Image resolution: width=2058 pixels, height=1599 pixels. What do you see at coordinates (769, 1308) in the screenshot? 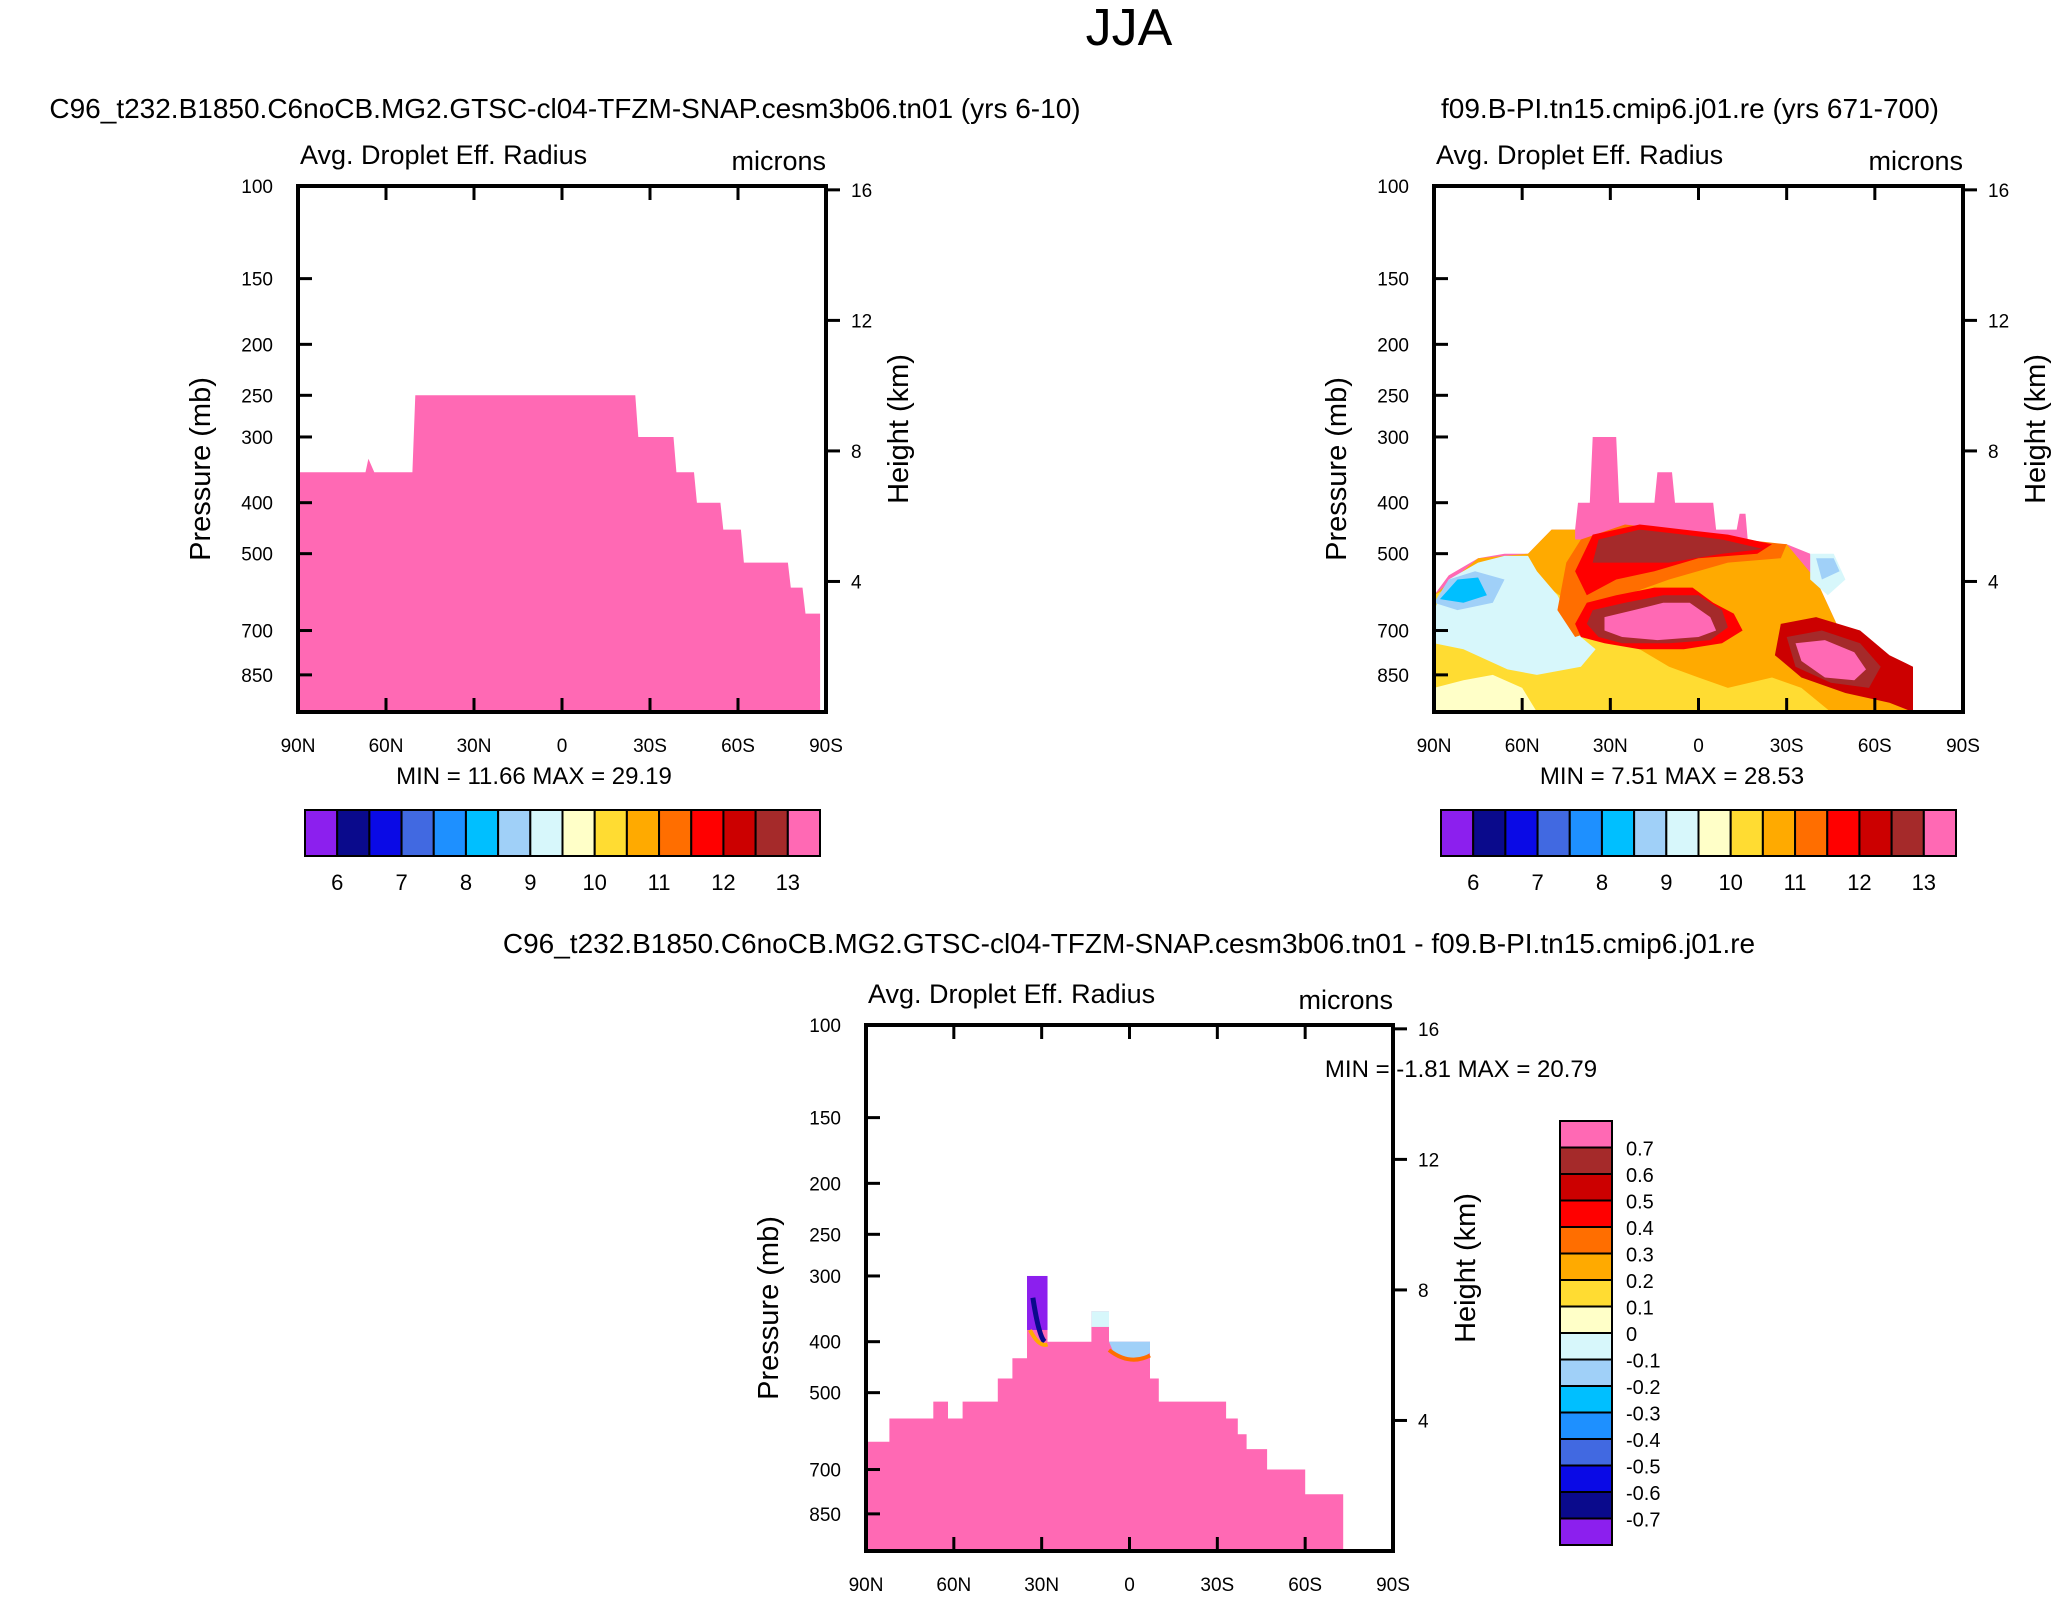
I see `y-axis-label: Pressure (mb)` at bounding box center [769, 1308].